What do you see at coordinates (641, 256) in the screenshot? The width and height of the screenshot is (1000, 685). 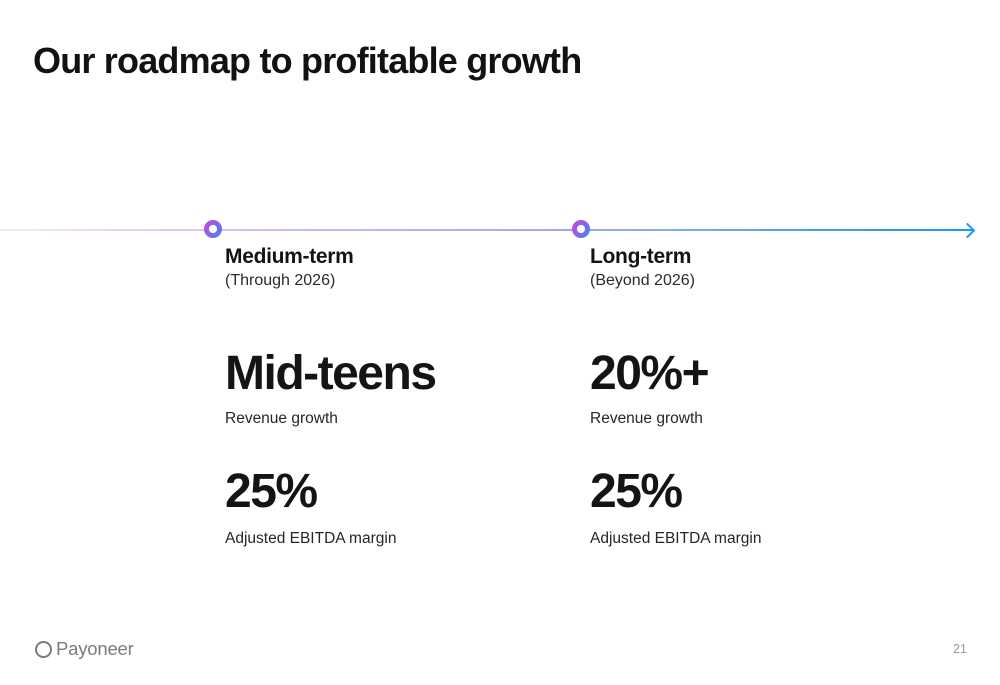 I see `column-label: Long-term` at bounding box center [641, 256].